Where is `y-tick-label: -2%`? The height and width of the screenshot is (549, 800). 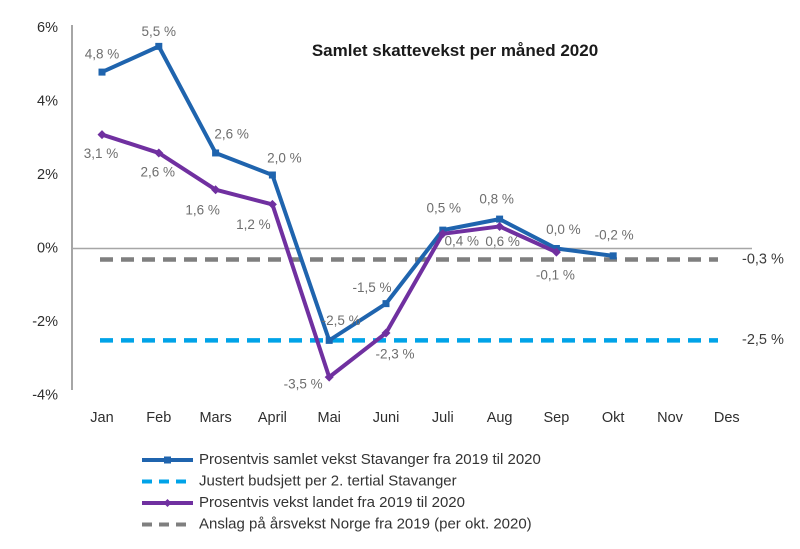 y-tick-label: -2% is located at coordinates (45, 322).